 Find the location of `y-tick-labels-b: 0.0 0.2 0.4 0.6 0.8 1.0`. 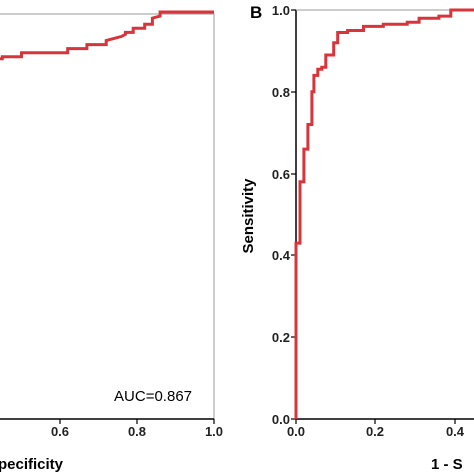

y-tick-labels-b: 0.0 0.2 0.4 0.6 0.8 1.0 is located at coordinates (281, 215).